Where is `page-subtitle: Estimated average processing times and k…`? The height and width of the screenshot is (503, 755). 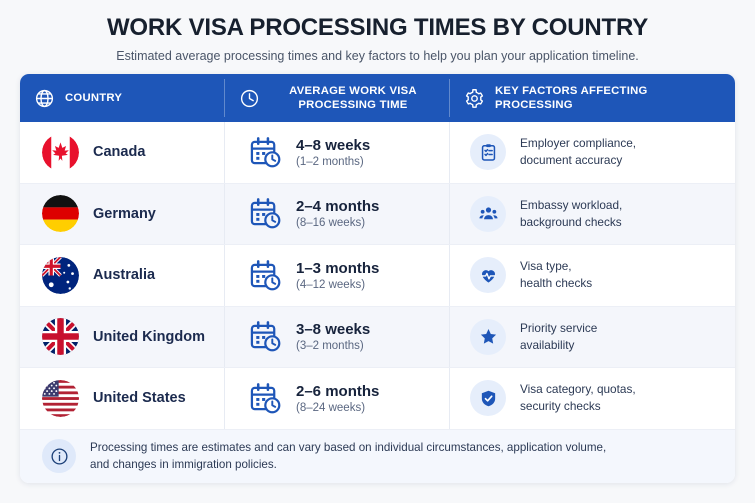
page-subtitle: Estimated average processing times and k… is located at coordinates (377, 56).